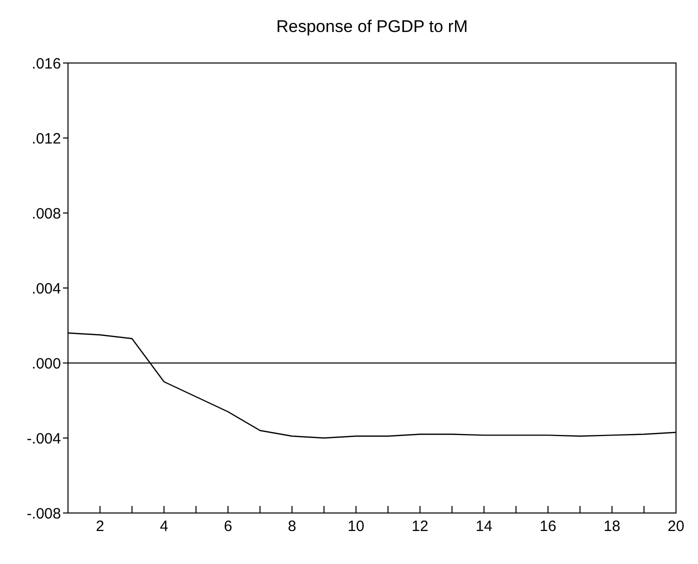  What do you see at coordinates (420, 526) in the screenshot?
I see `x-tick-label: 12` at bounding box center [420, 526].